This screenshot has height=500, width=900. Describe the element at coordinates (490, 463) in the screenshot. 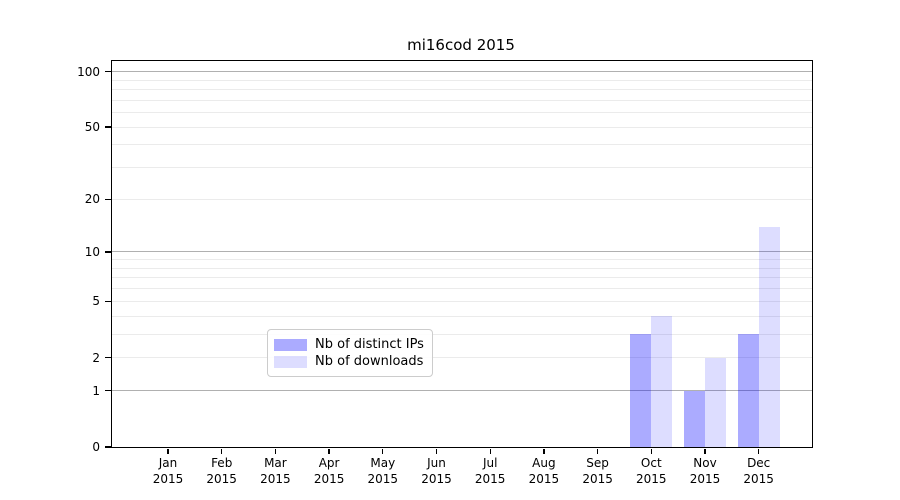

I see `x-tick-month: Jul` at that location.